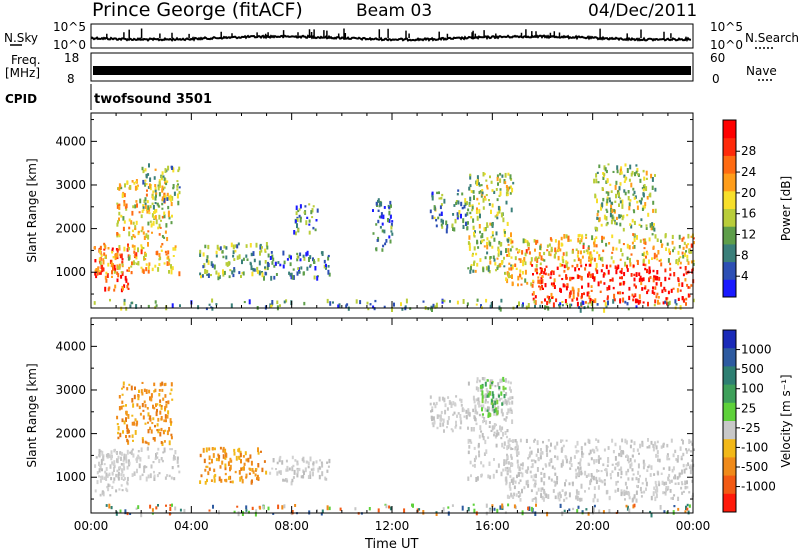  What do you see at coordinates (748, 408) in the screenshot?
I see `velocity-colorbar-tick-label: 25` at bounding box center [748, 408].